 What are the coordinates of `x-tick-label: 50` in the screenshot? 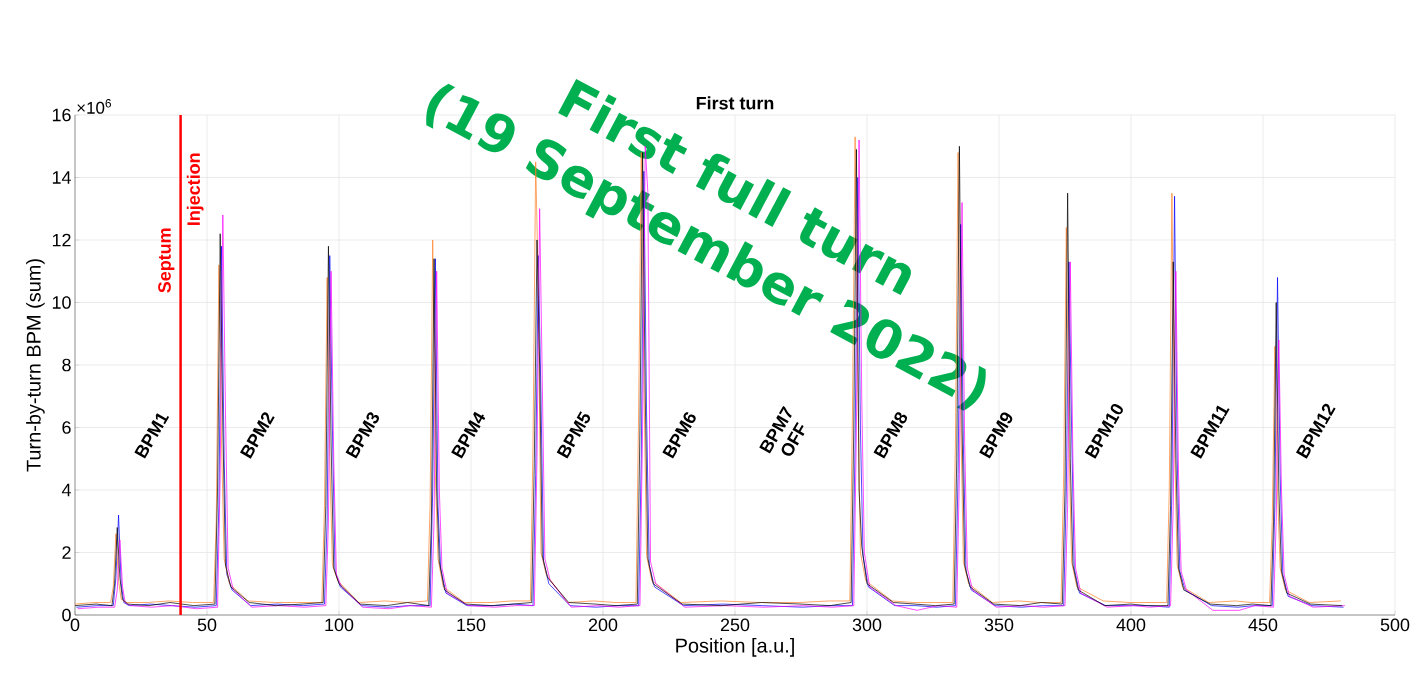 It's located at (207, 625).